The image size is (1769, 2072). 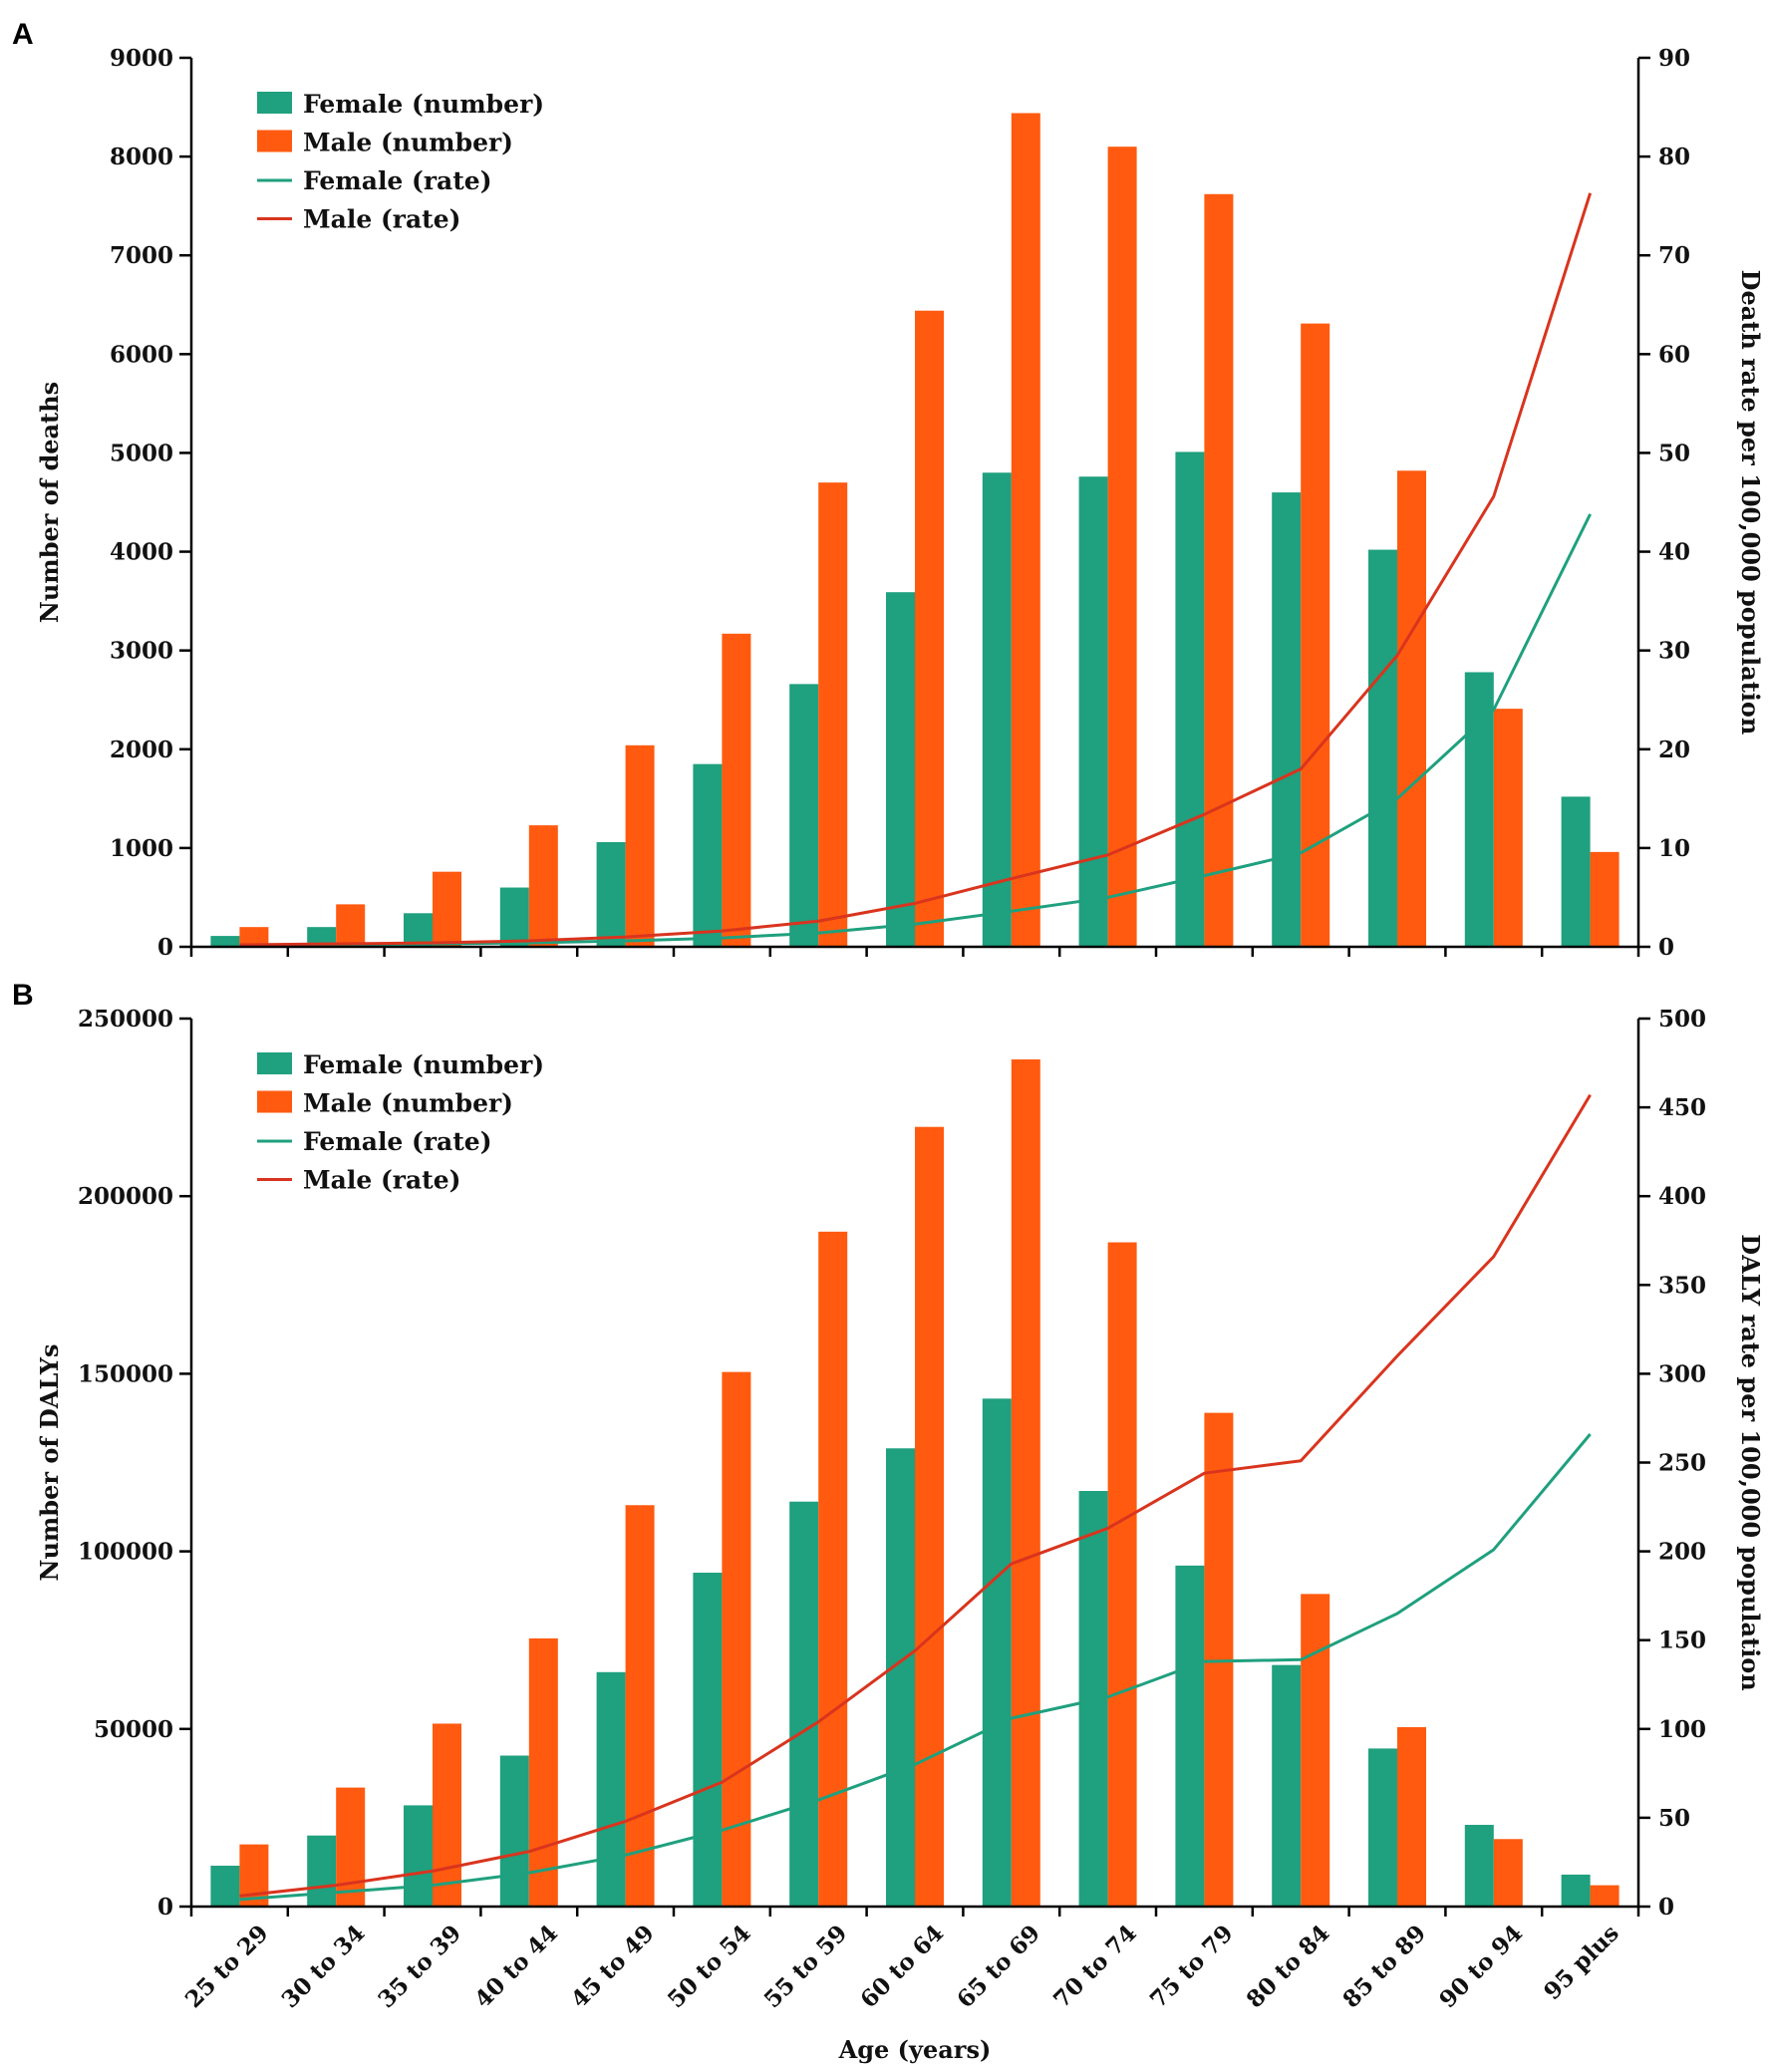 What do you see at coordinates (23, 34) in the screenshot?
I see `panel-label: A` at bounding box center [23, 34].